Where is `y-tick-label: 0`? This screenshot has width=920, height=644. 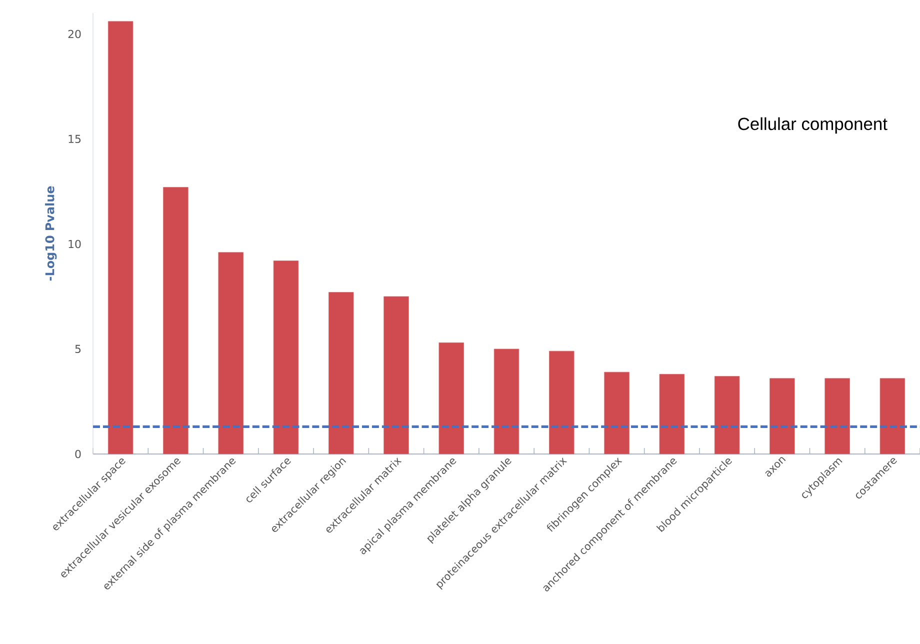
y-tick-label: 0 is located at coordinates (78, 454).